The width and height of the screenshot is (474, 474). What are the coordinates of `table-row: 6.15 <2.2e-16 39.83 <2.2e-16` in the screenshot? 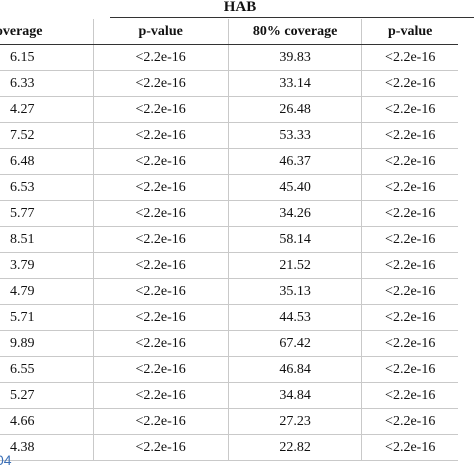 It's located at (229, 57).